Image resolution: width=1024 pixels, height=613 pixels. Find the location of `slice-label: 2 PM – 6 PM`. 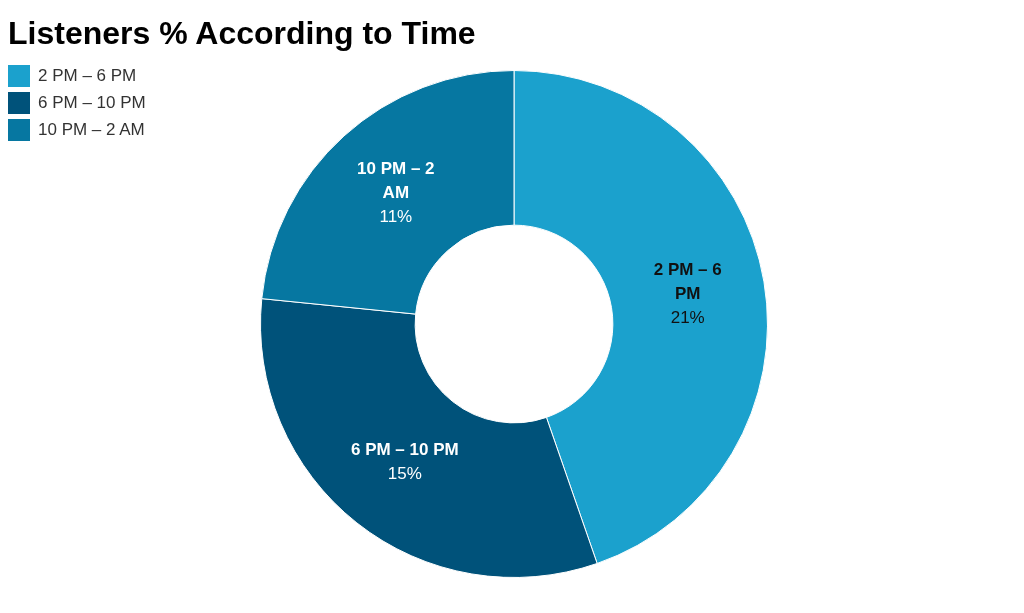

slice-label: 2 PM – 6 PM is located at coordinates (687, 282).